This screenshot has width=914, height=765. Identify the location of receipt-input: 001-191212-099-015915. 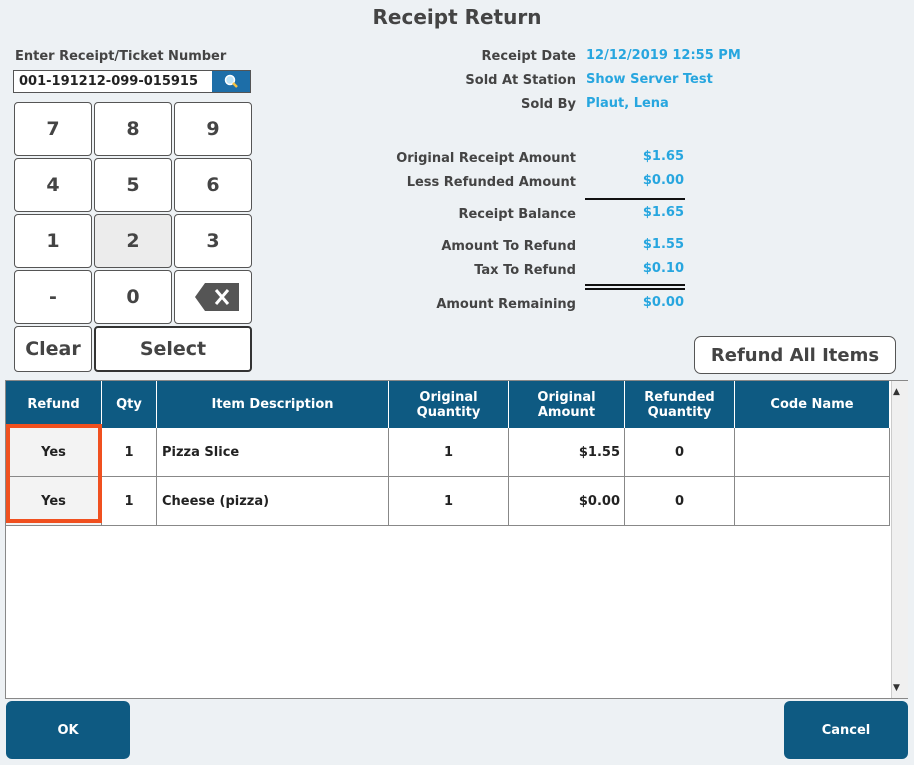
(132, 81).